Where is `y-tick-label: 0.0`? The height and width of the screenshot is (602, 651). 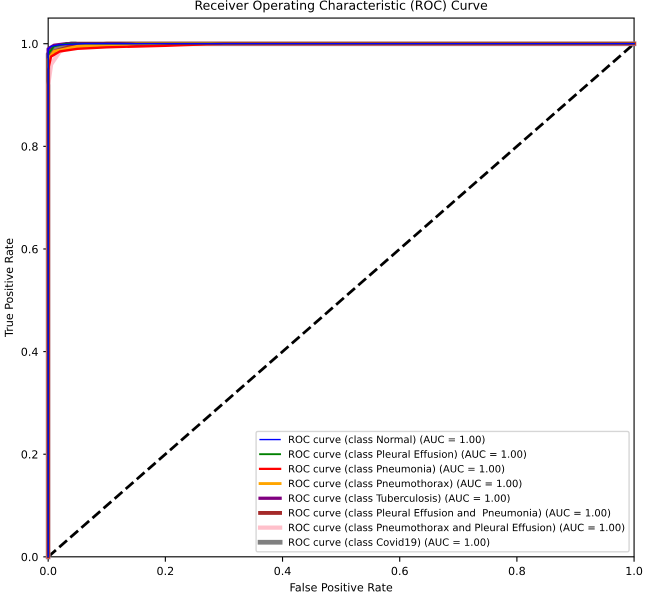
y-tick-label: 0.0 is located at coordinates (30, 557).